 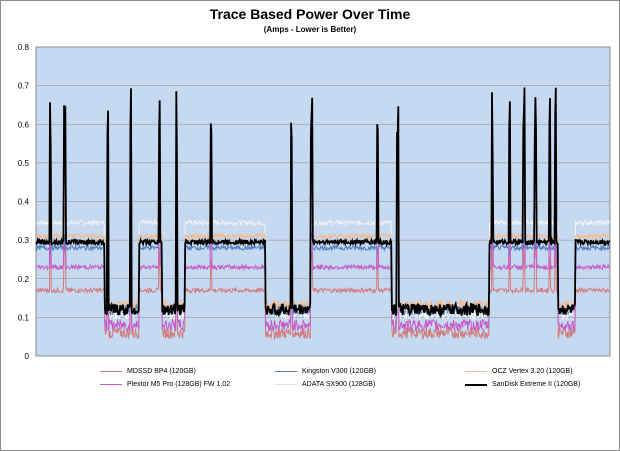 What do you see at coordinates (24, 317) in the screenshot?
I see `y-tick-label: 0.1` at bounding box center [24, 317].